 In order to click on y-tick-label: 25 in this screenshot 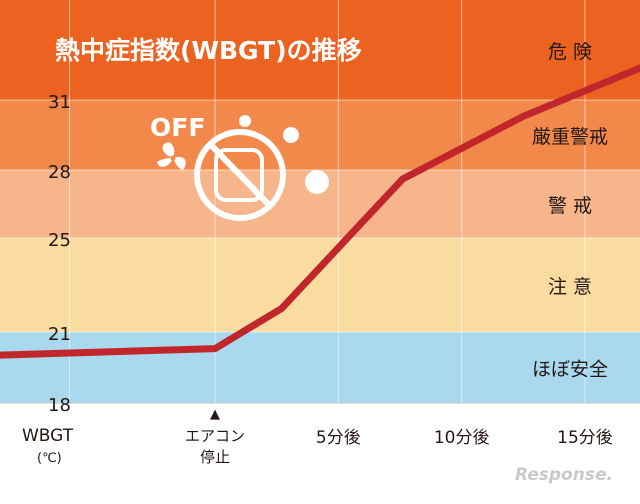, I will do `click(59, 240)`.